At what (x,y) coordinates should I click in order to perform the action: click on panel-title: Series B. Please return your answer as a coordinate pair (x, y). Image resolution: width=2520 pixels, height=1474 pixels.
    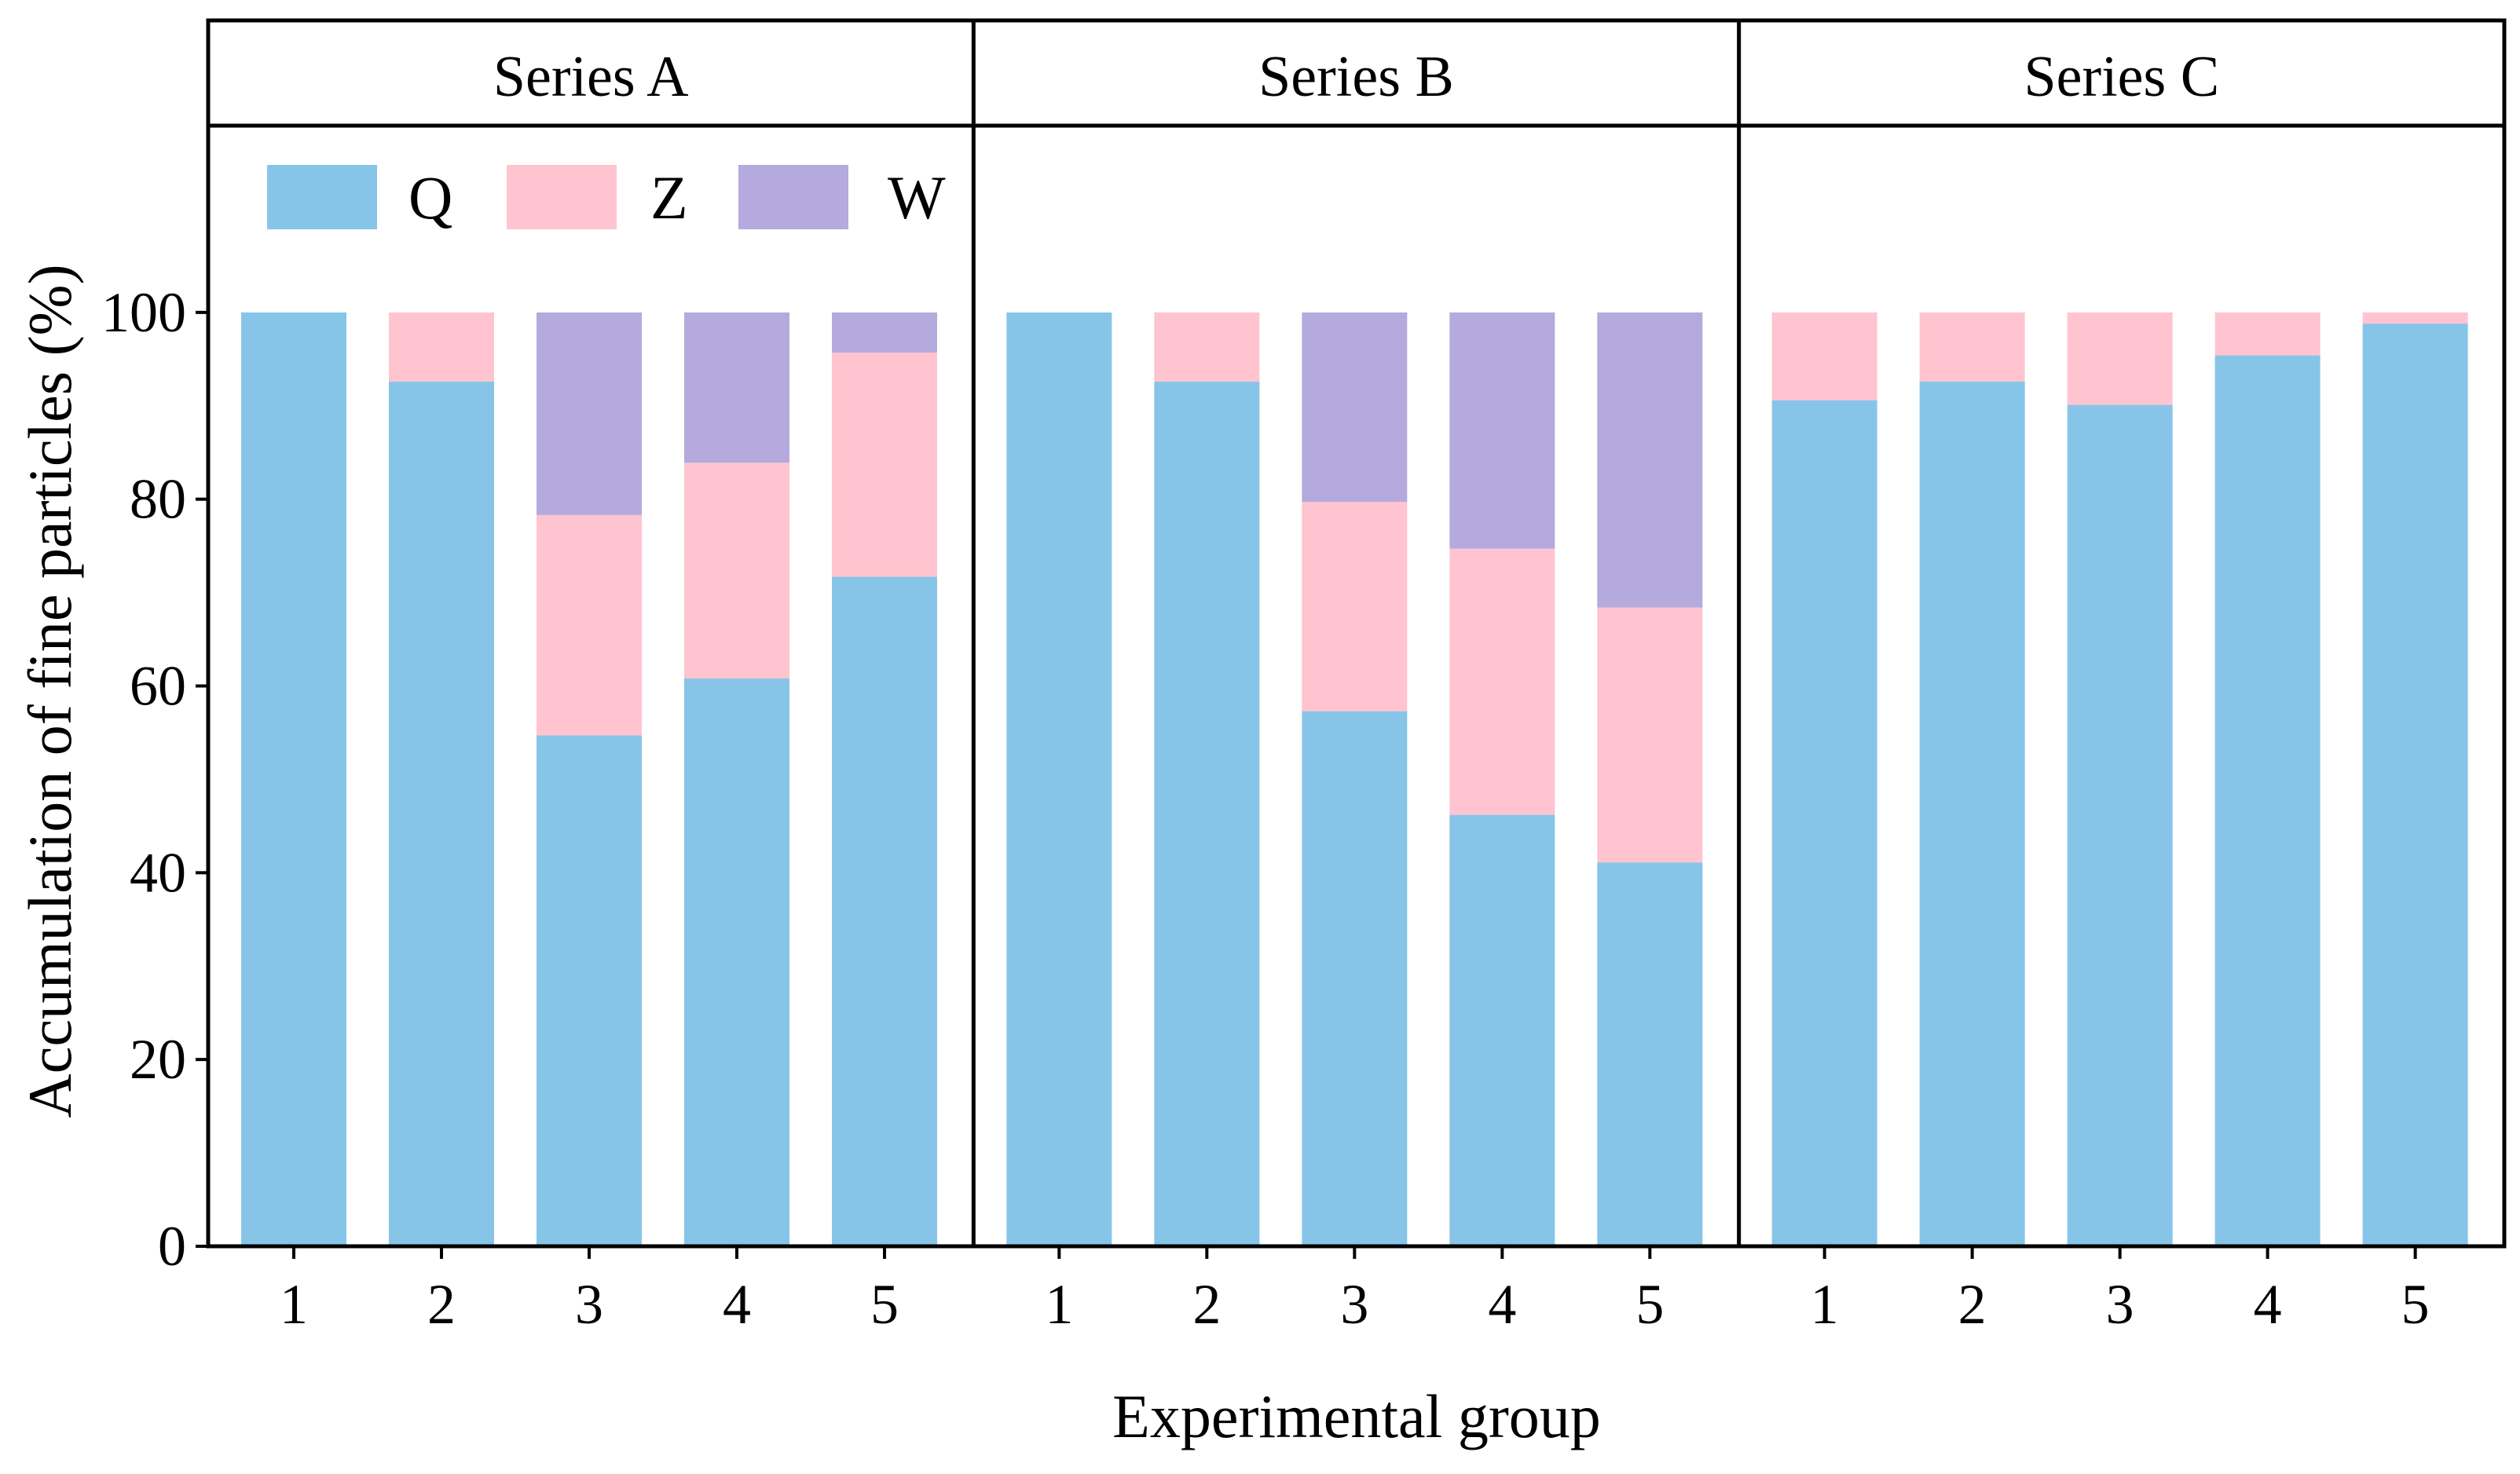
    Looking at the image, I should click on (1356, 77).